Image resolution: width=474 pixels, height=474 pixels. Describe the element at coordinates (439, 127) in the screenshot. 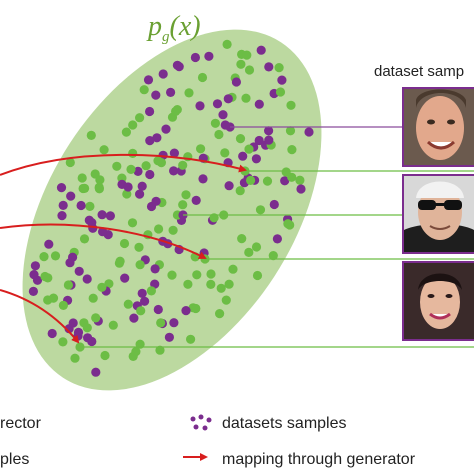

I see `face-man-smiling-icon` at that location.